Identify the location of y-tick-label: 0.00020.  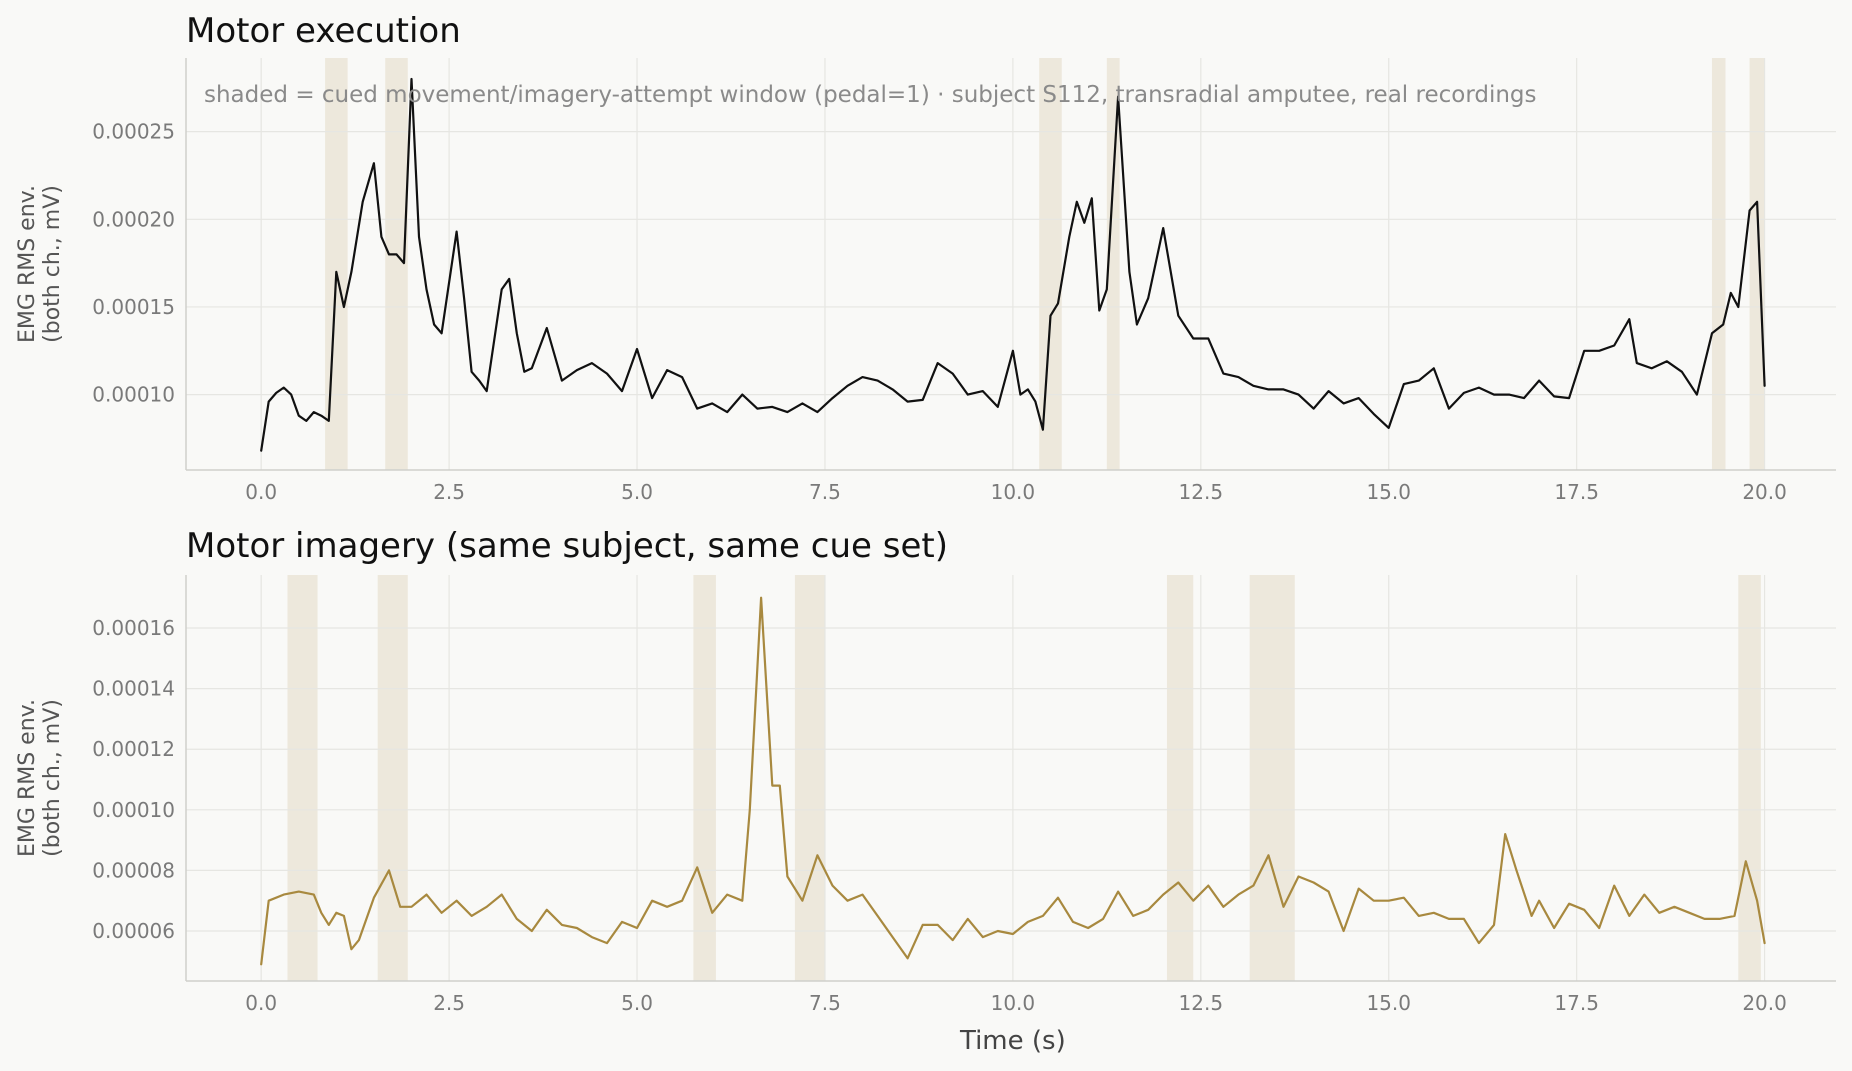
(133, 219).